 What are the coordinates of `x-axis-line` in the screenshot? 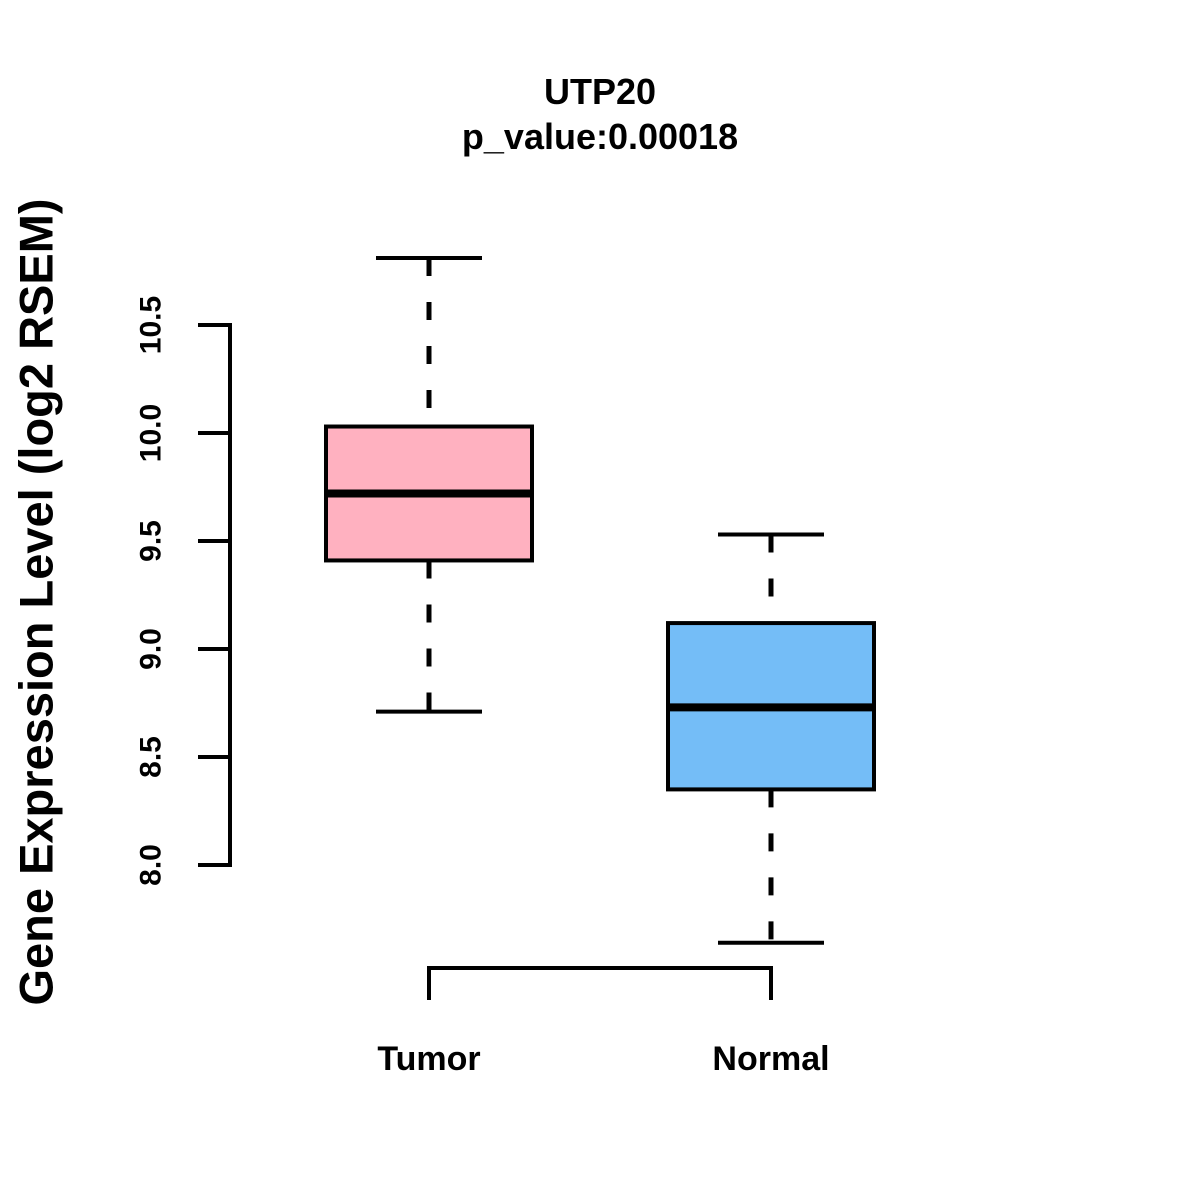 It's located at (600, 983).